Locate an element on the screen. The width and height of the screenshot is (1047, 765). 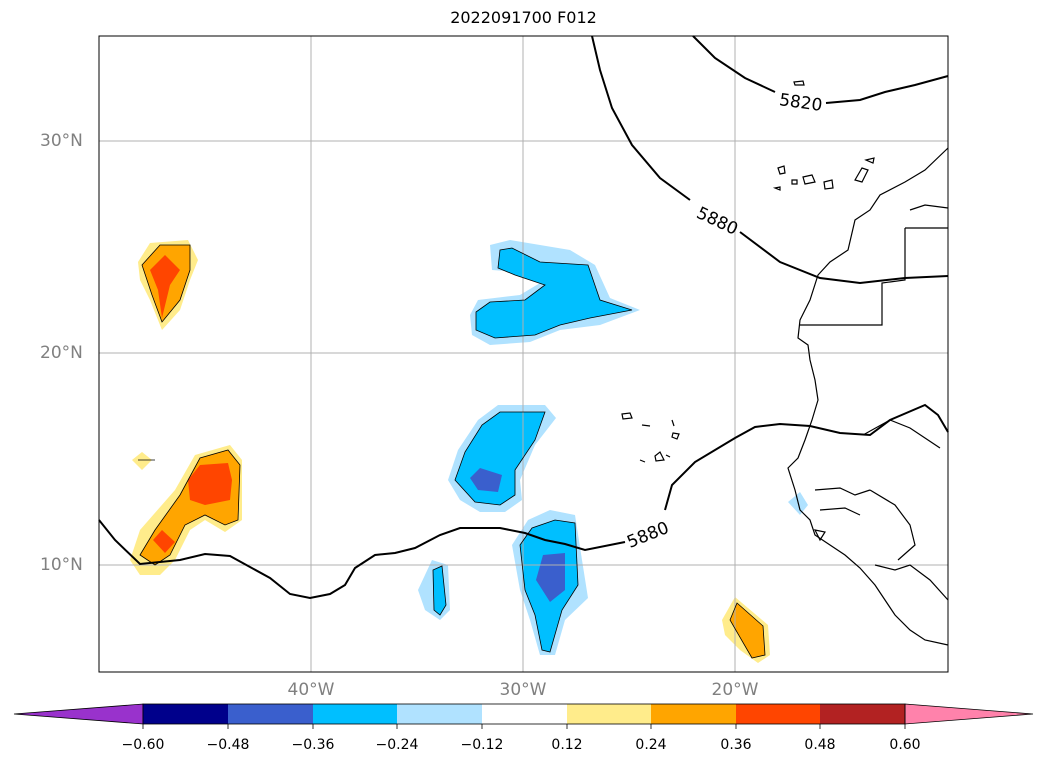
colorbar-tick-label: 0.48 is located at coordinates (820, 745).